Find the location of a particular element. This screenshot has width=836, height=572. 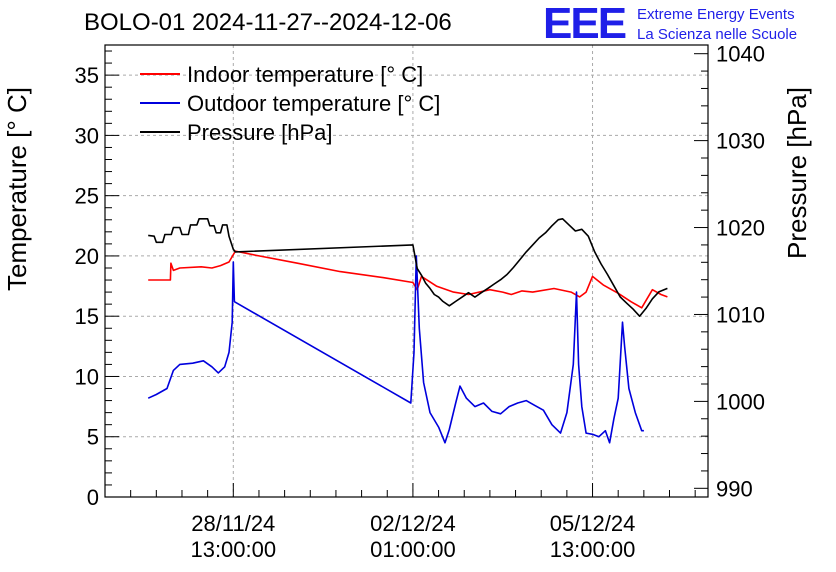

x-tick-label-date: 05/12/24 is located at coordinates (593, 523).